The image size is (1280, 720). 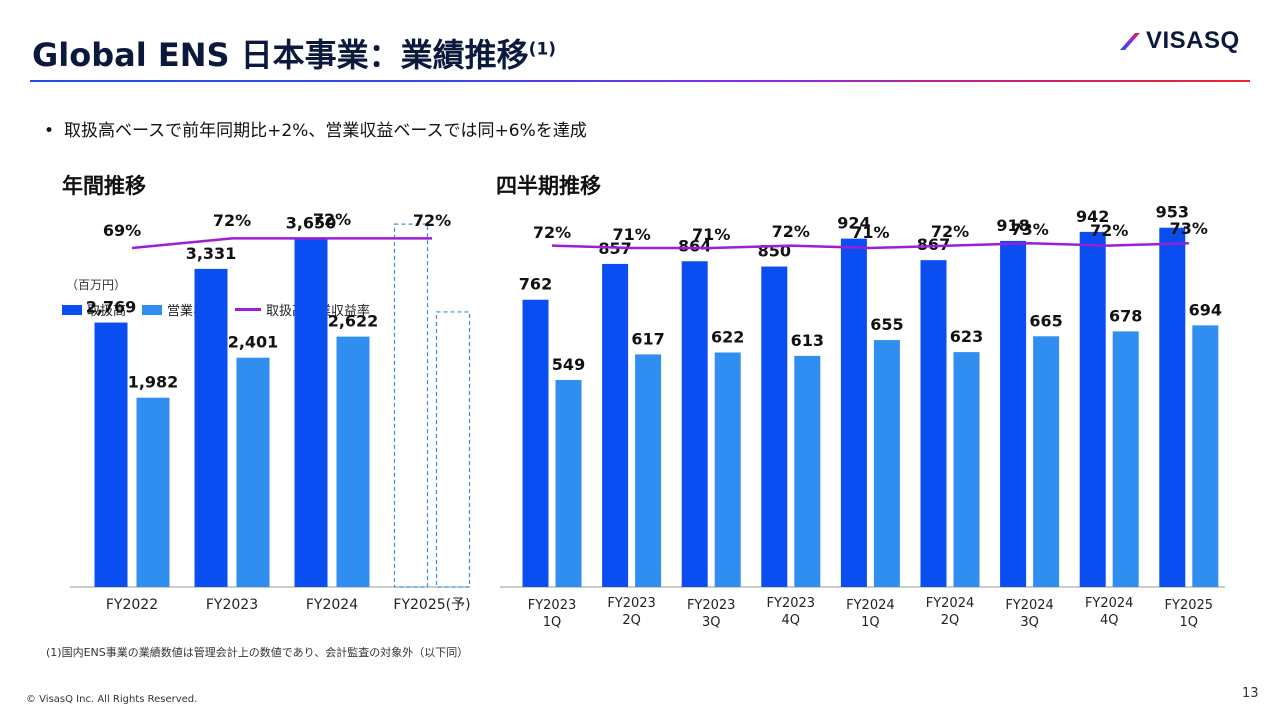 What do you see at coordinates (411, 405) in the screenshot?
I see `bar-handling-forecast` at bounding box center [411, 405].